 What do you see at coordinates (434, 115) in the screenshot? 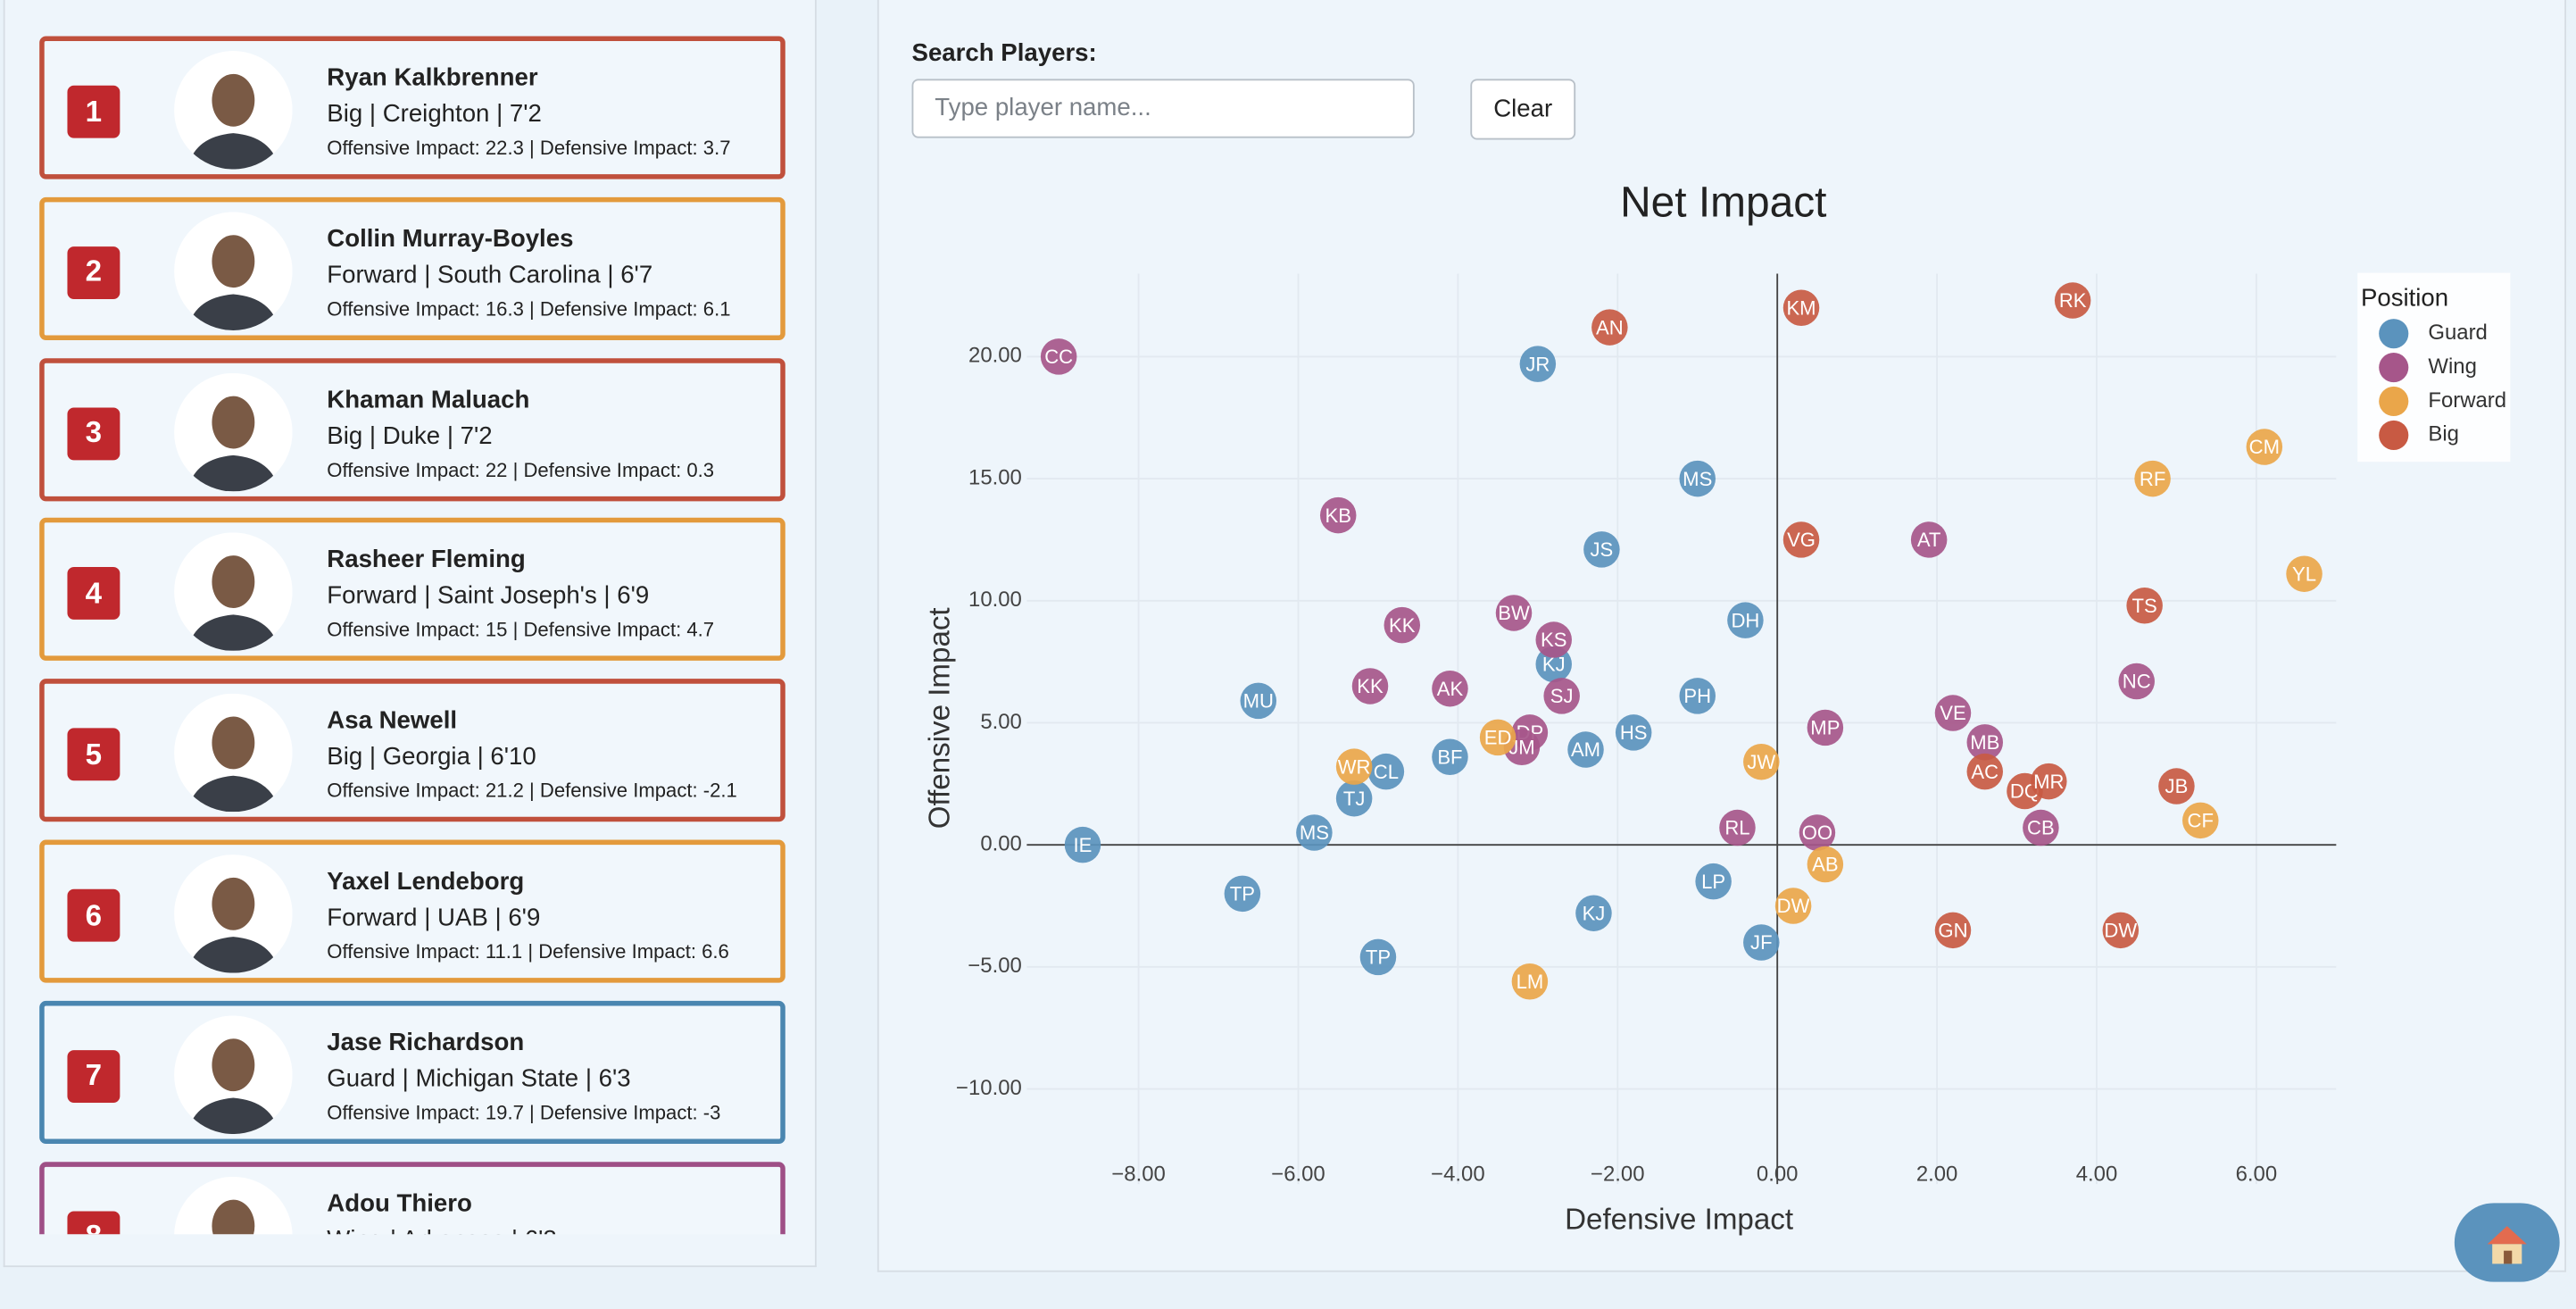
I see `player-details: Big | Creighton | 7'2` at bounding box center [434, 115].